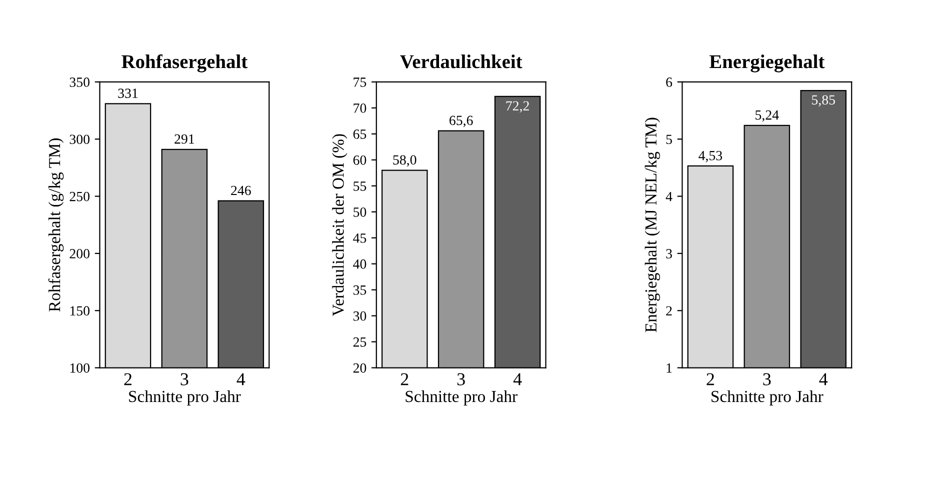 Image resolution: width=941 pixels, height=482 pixels. What do you see at coordinates (359, 160) in the screenshot?
I see `y-tick-label: 60` at bounding box center [359, 160].